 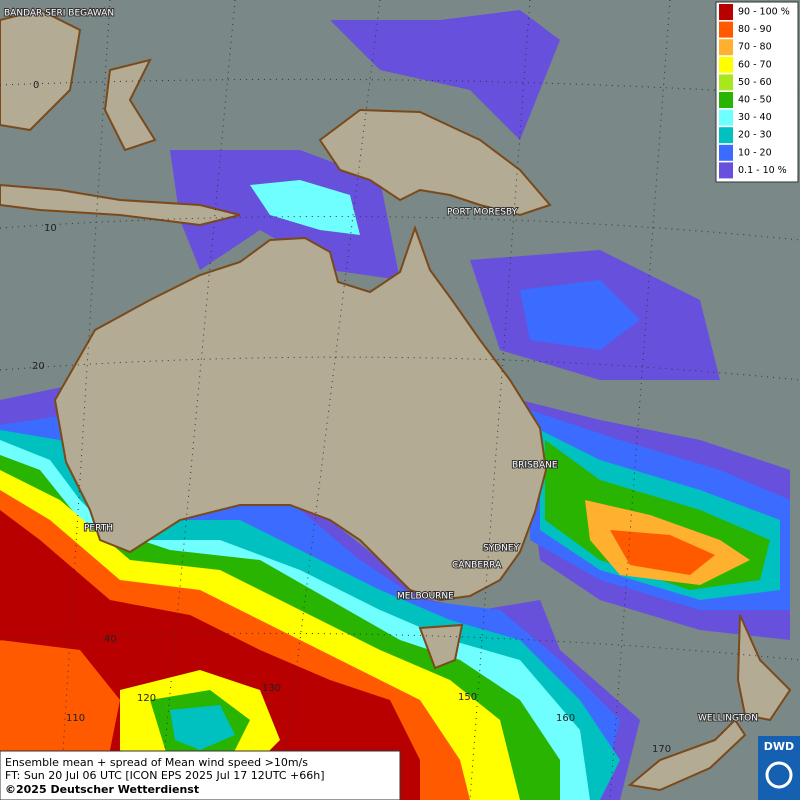 I want to click on tasmania, so click(x=441, y=646).